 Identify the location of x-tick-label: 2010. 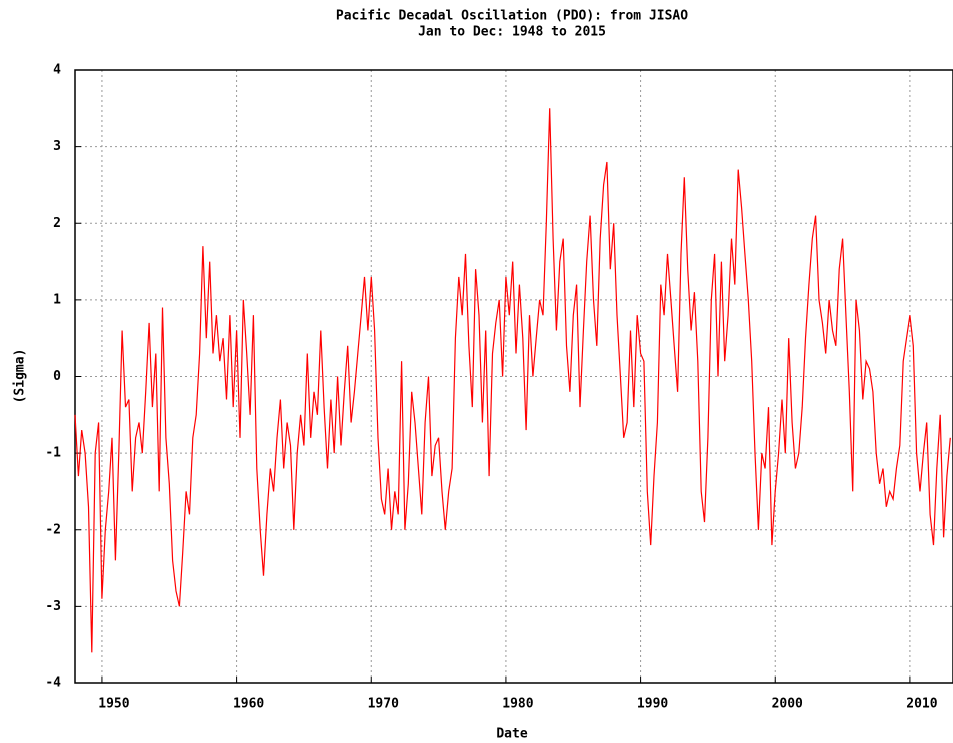
(921, 704).